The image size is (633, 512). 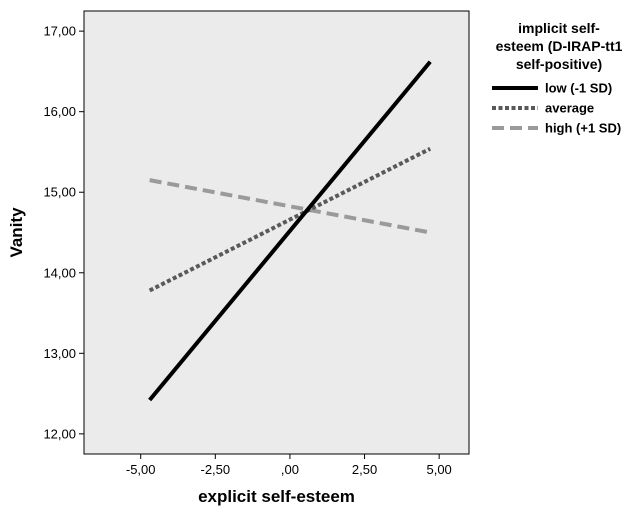 I want to click on legend-label: average, so click(x=569, y=108).